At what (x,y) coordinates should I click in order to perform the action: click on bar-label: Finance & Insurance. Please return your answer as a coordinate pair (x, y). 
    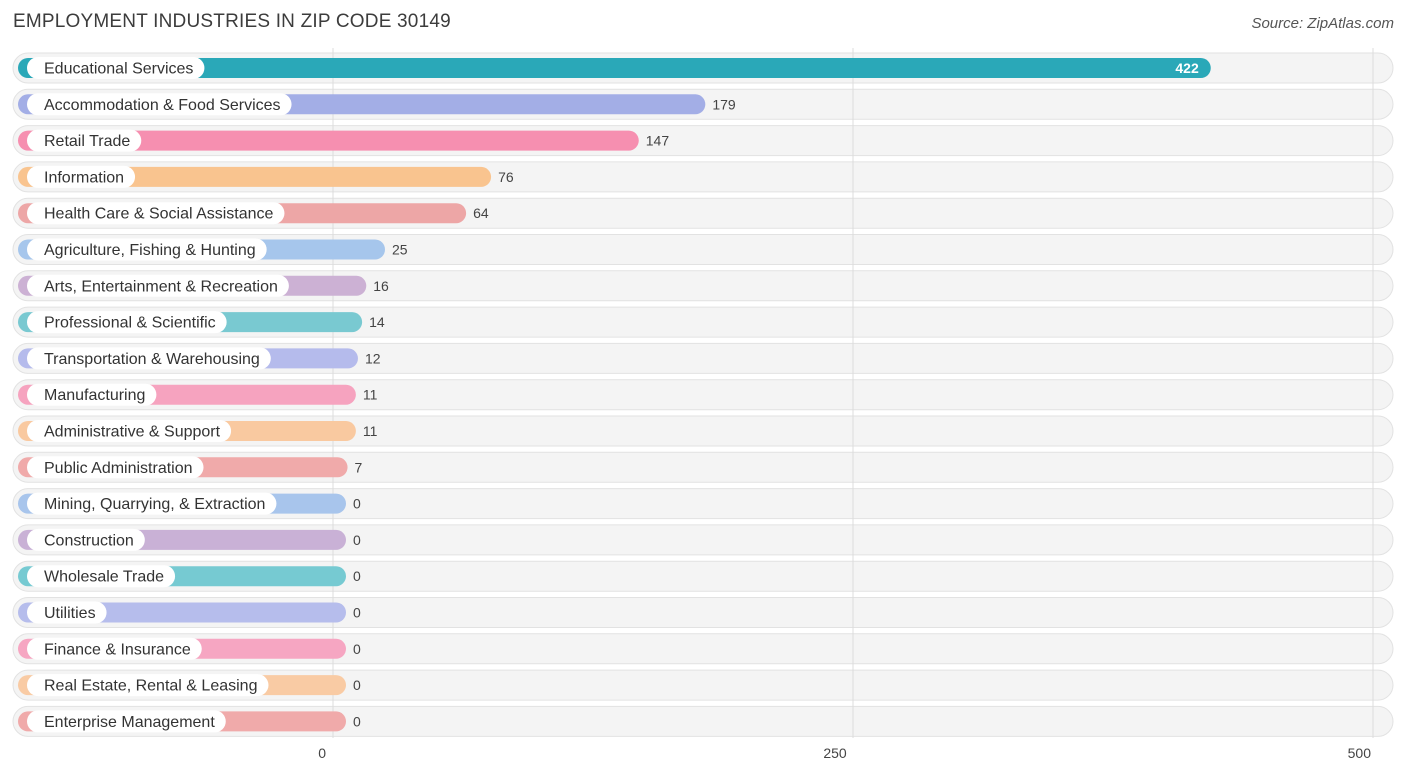
    Looking at the image, I should click on (117, 649).